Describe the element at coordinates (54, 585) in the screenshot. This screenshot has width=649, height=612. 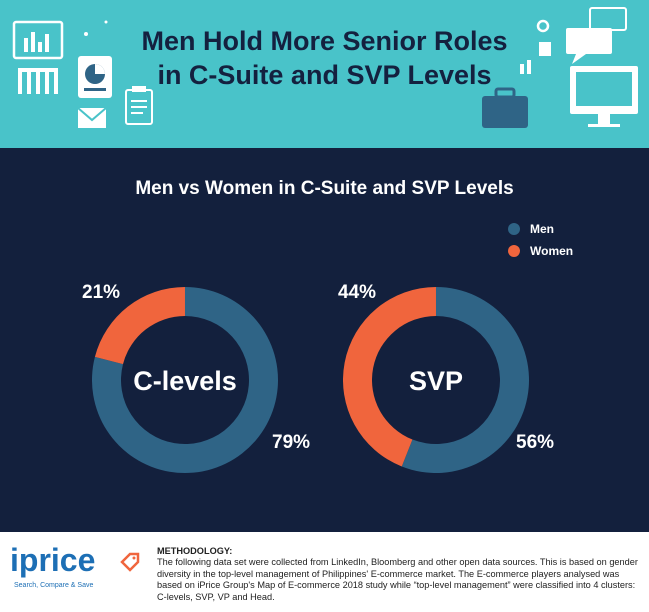
I see `logo-tagline: Search, Compare & Save` at that location.